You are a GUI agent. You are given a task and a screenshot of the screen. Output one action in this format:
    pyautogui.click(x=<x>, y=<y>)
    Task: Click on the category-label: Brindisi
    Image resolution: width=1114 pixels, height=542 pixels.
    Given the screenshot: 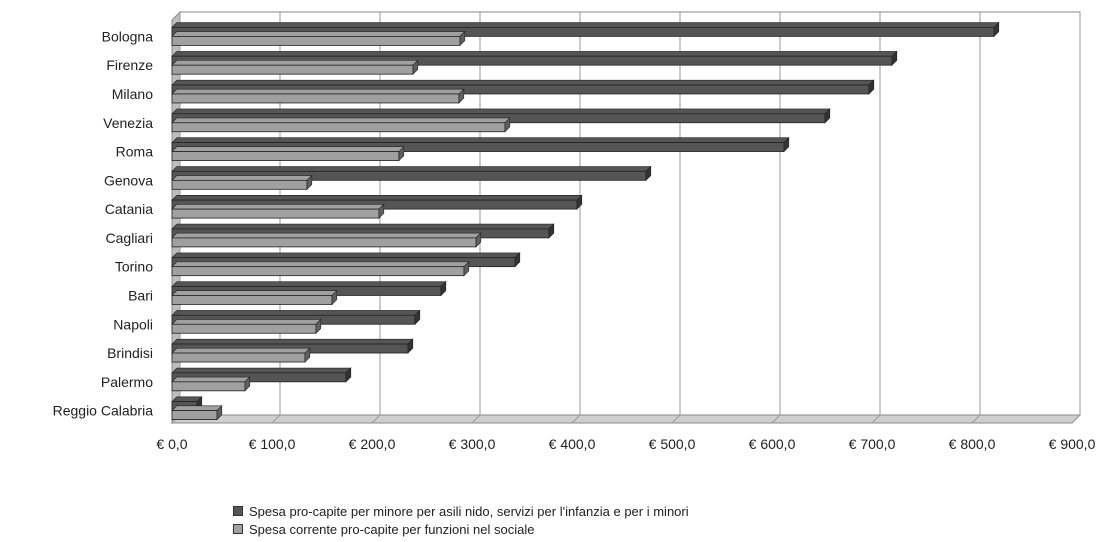 What is the action you would take?
    pyautogui.click(x=130, y=353)
    